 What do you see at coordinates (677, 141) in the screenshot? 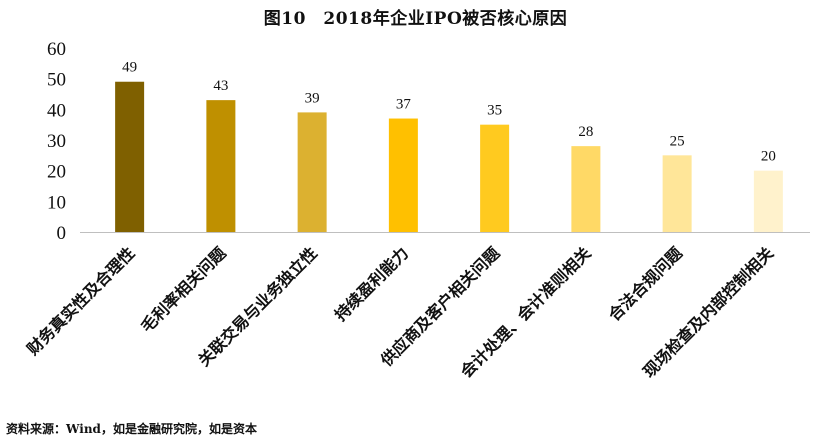
I see `data-label: 25` at bounding box center [677, 141].